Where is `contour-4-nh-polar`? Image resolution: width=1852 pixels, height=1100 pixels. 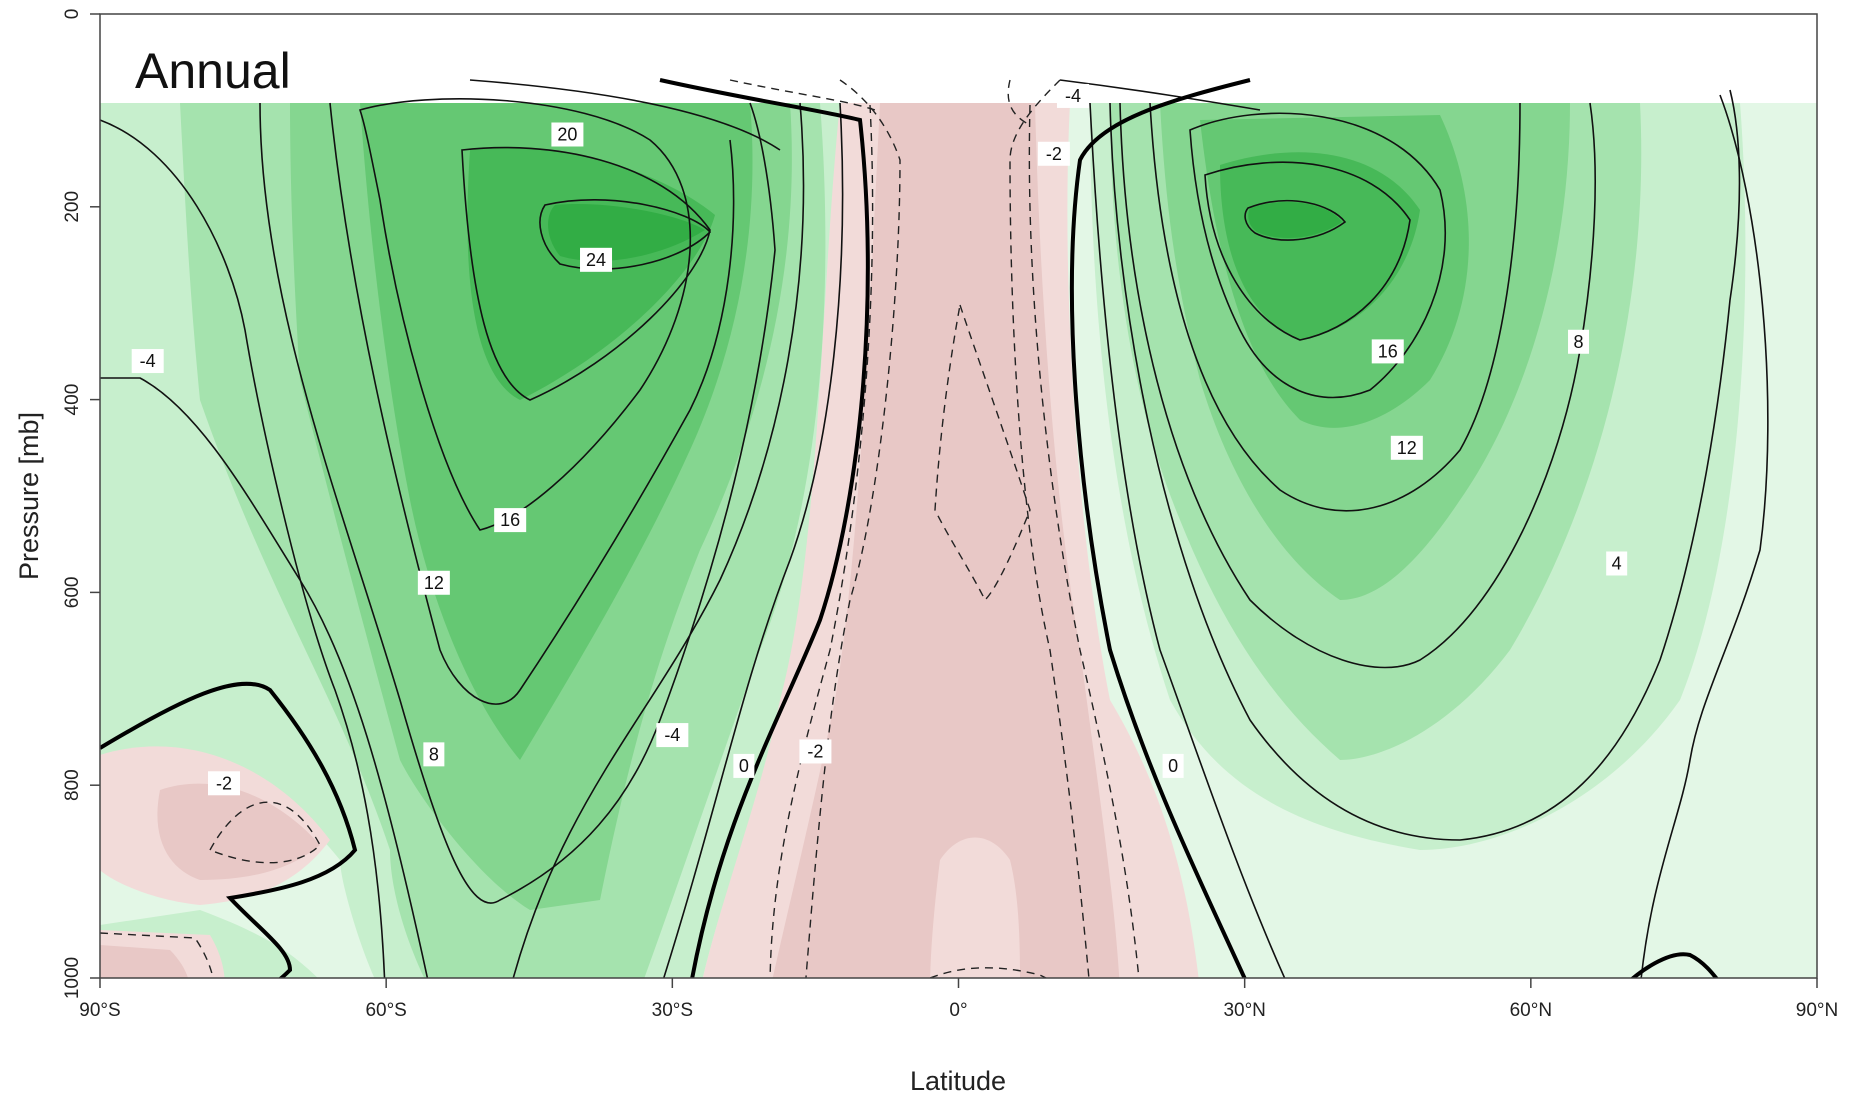 contour-4-nh-polar is located at coordinates (1704, 536).